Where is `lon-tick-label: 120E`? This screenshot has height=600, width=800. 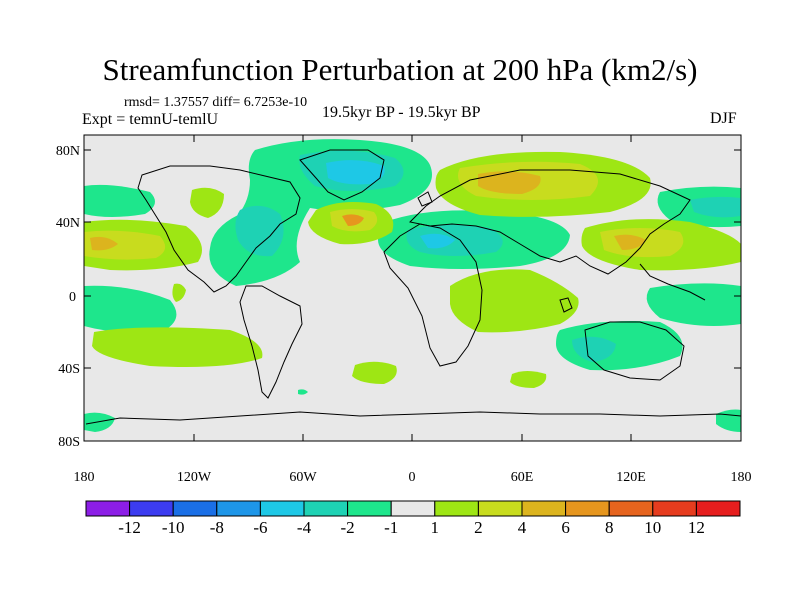
lon-tick-label: 120E is located at coordinates (631, 477).